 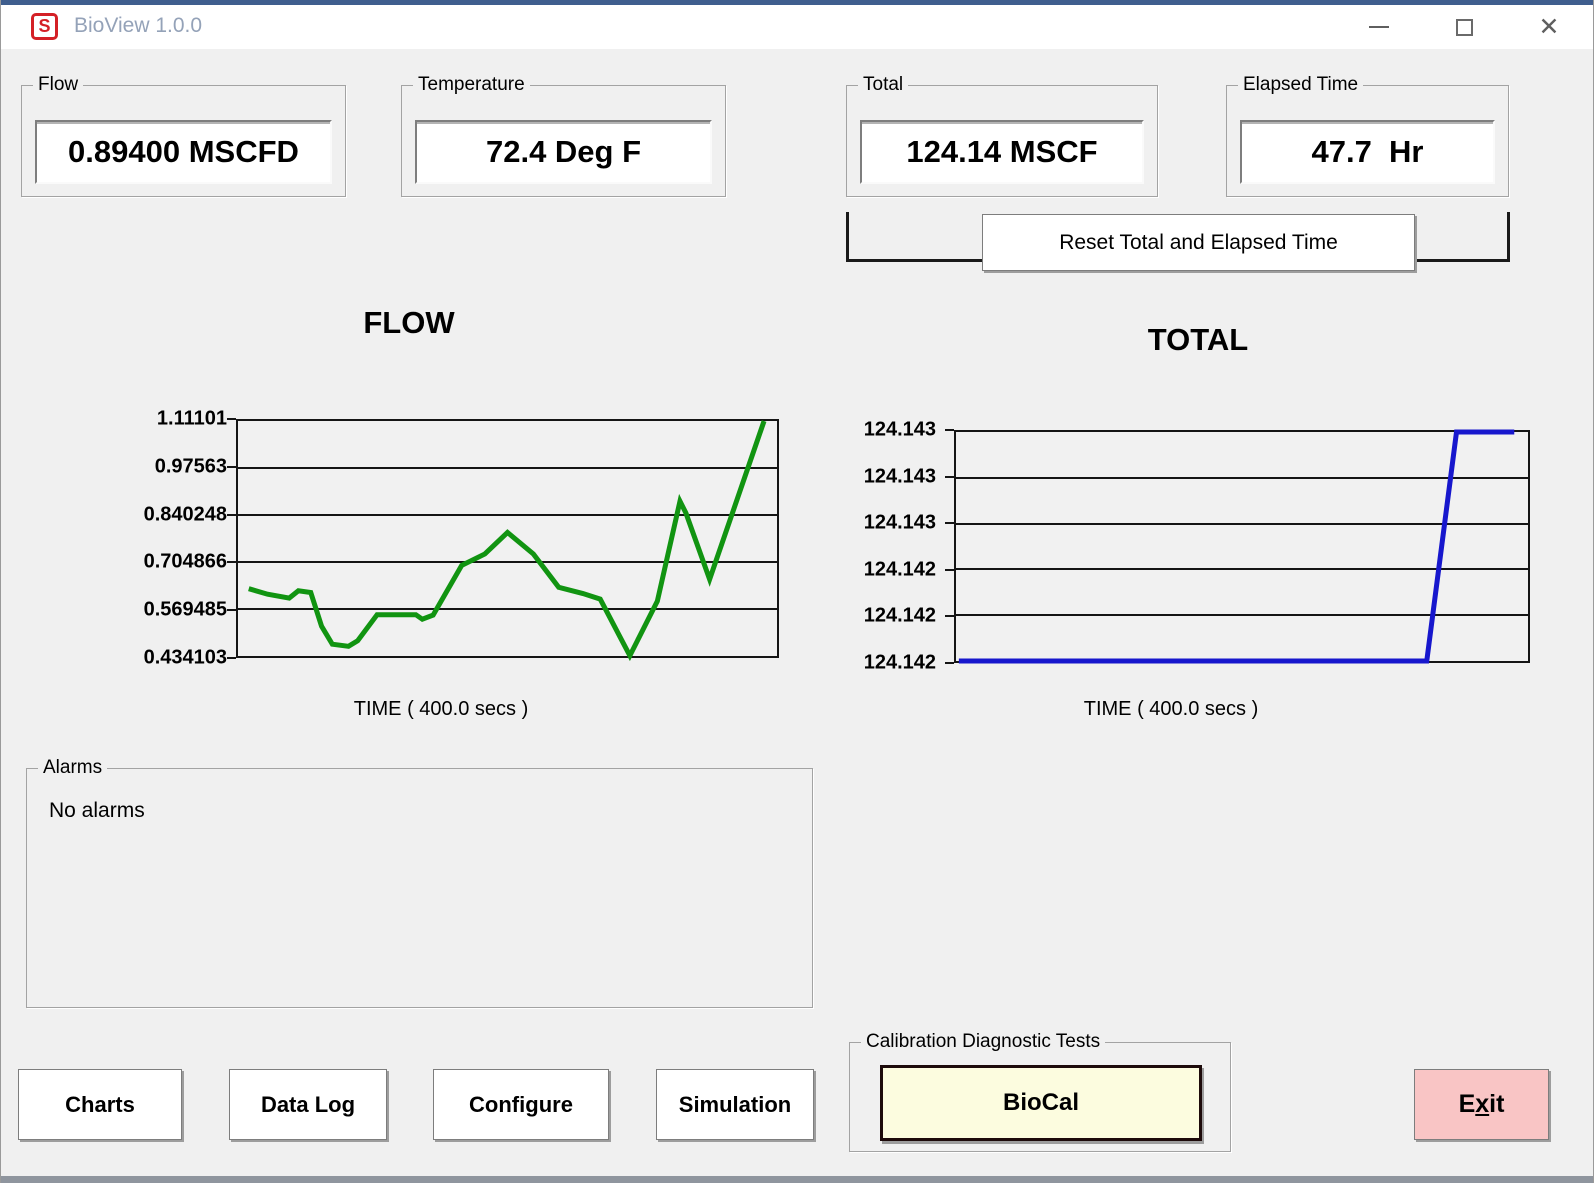 I want to click on window-title: BioView 1.0.0, so click(x=138, y=25).